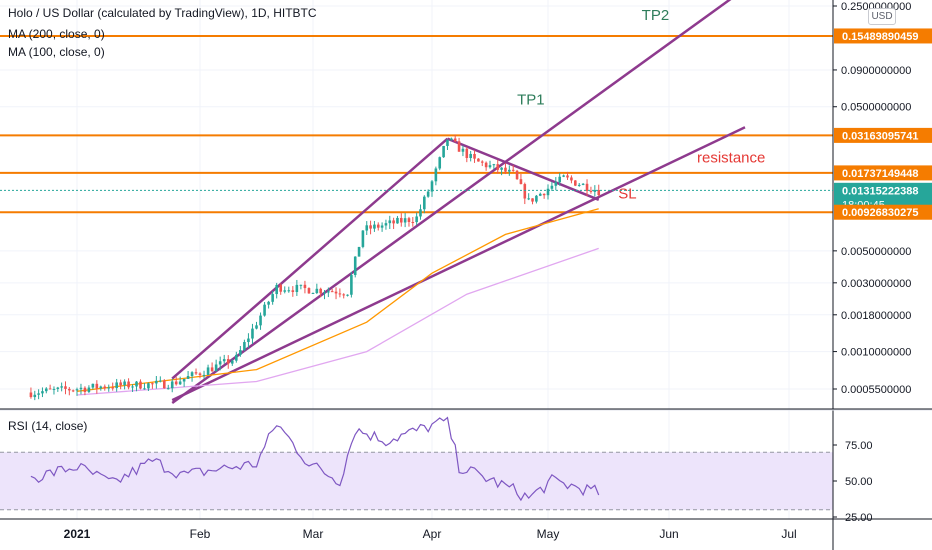  What do you see at coordinates (883, 212) in the screenshot?
I see `level-price-marker` at bounding box center [883, 212].